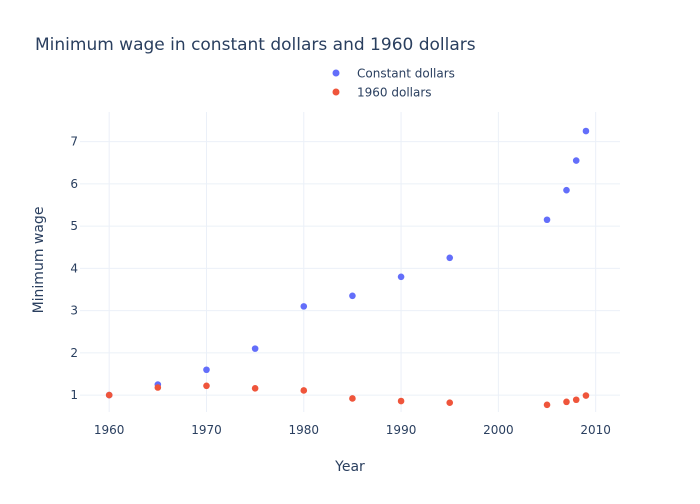 This screenshot has width=700, height=504. What do you see at coordinates (74, 268) in the screenshot?
I see `y-tick-label: 4` at bounding box center [74, 268].